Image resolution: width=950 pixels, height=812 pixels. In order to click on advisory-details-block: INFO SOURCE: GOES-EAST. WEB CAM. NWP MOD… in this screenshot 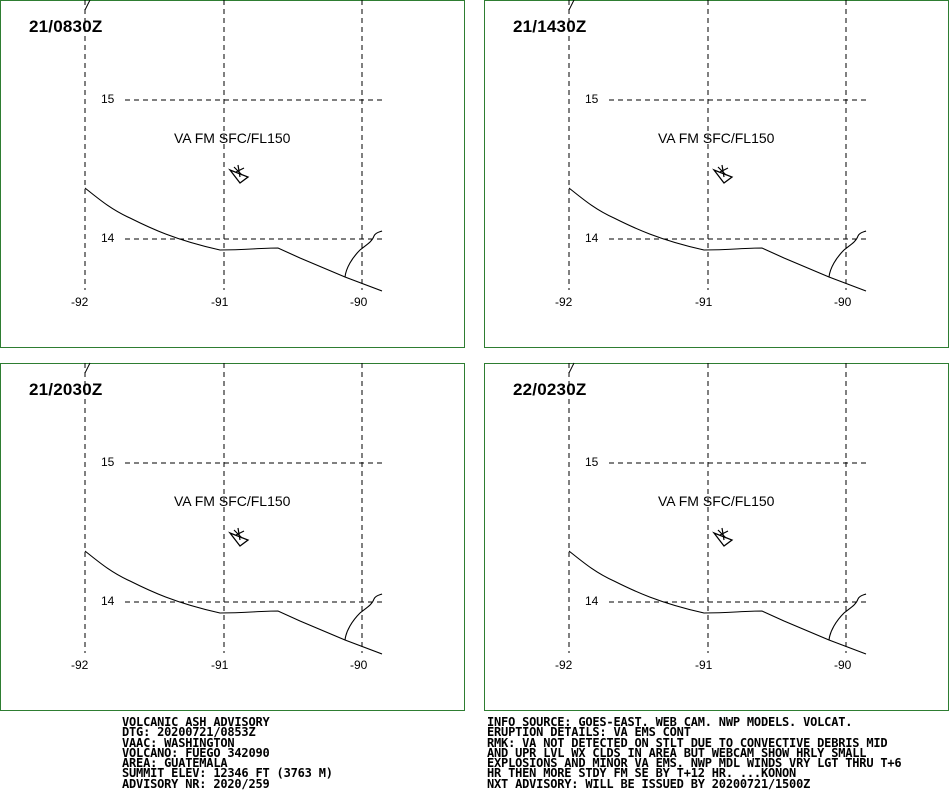, I will do `click(694, 753)`.